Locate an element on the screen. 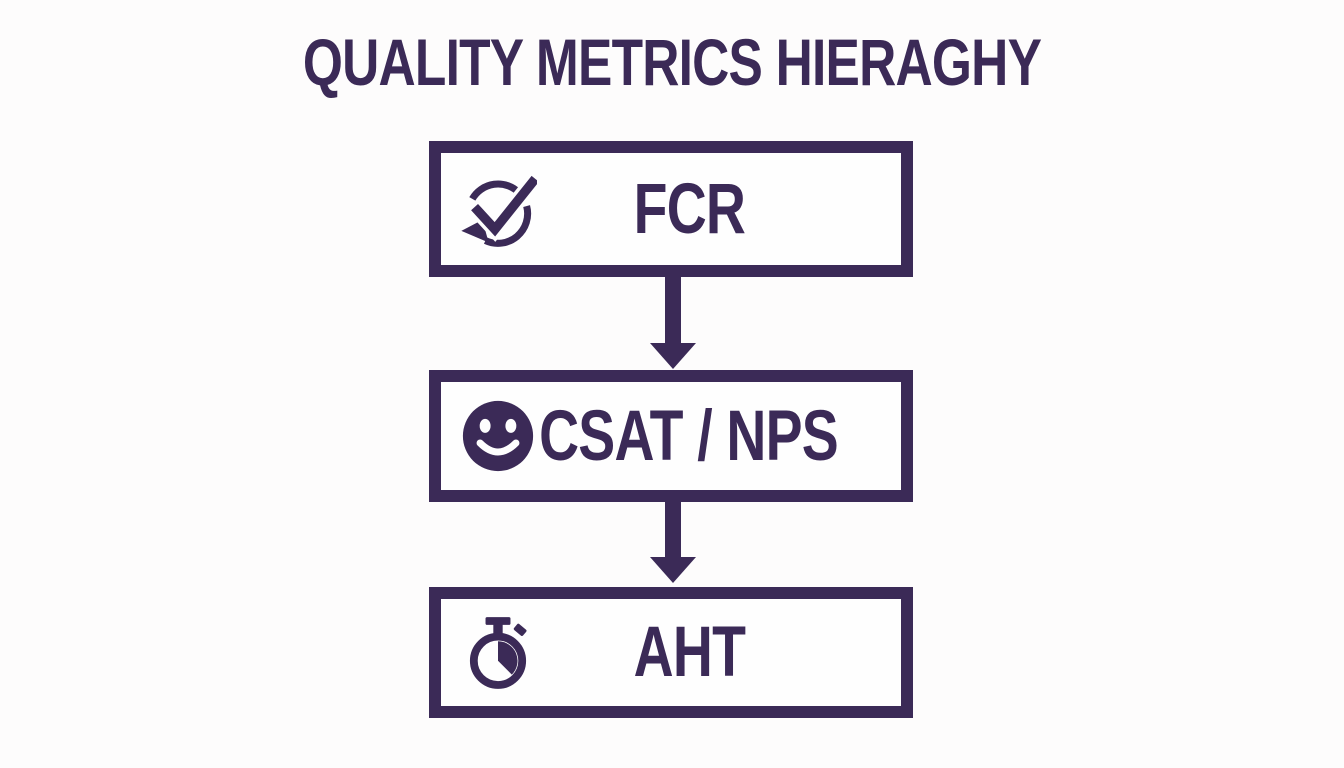  flow-node-csat-nps: CSAT / NPS is located at coordinates (671, 436).